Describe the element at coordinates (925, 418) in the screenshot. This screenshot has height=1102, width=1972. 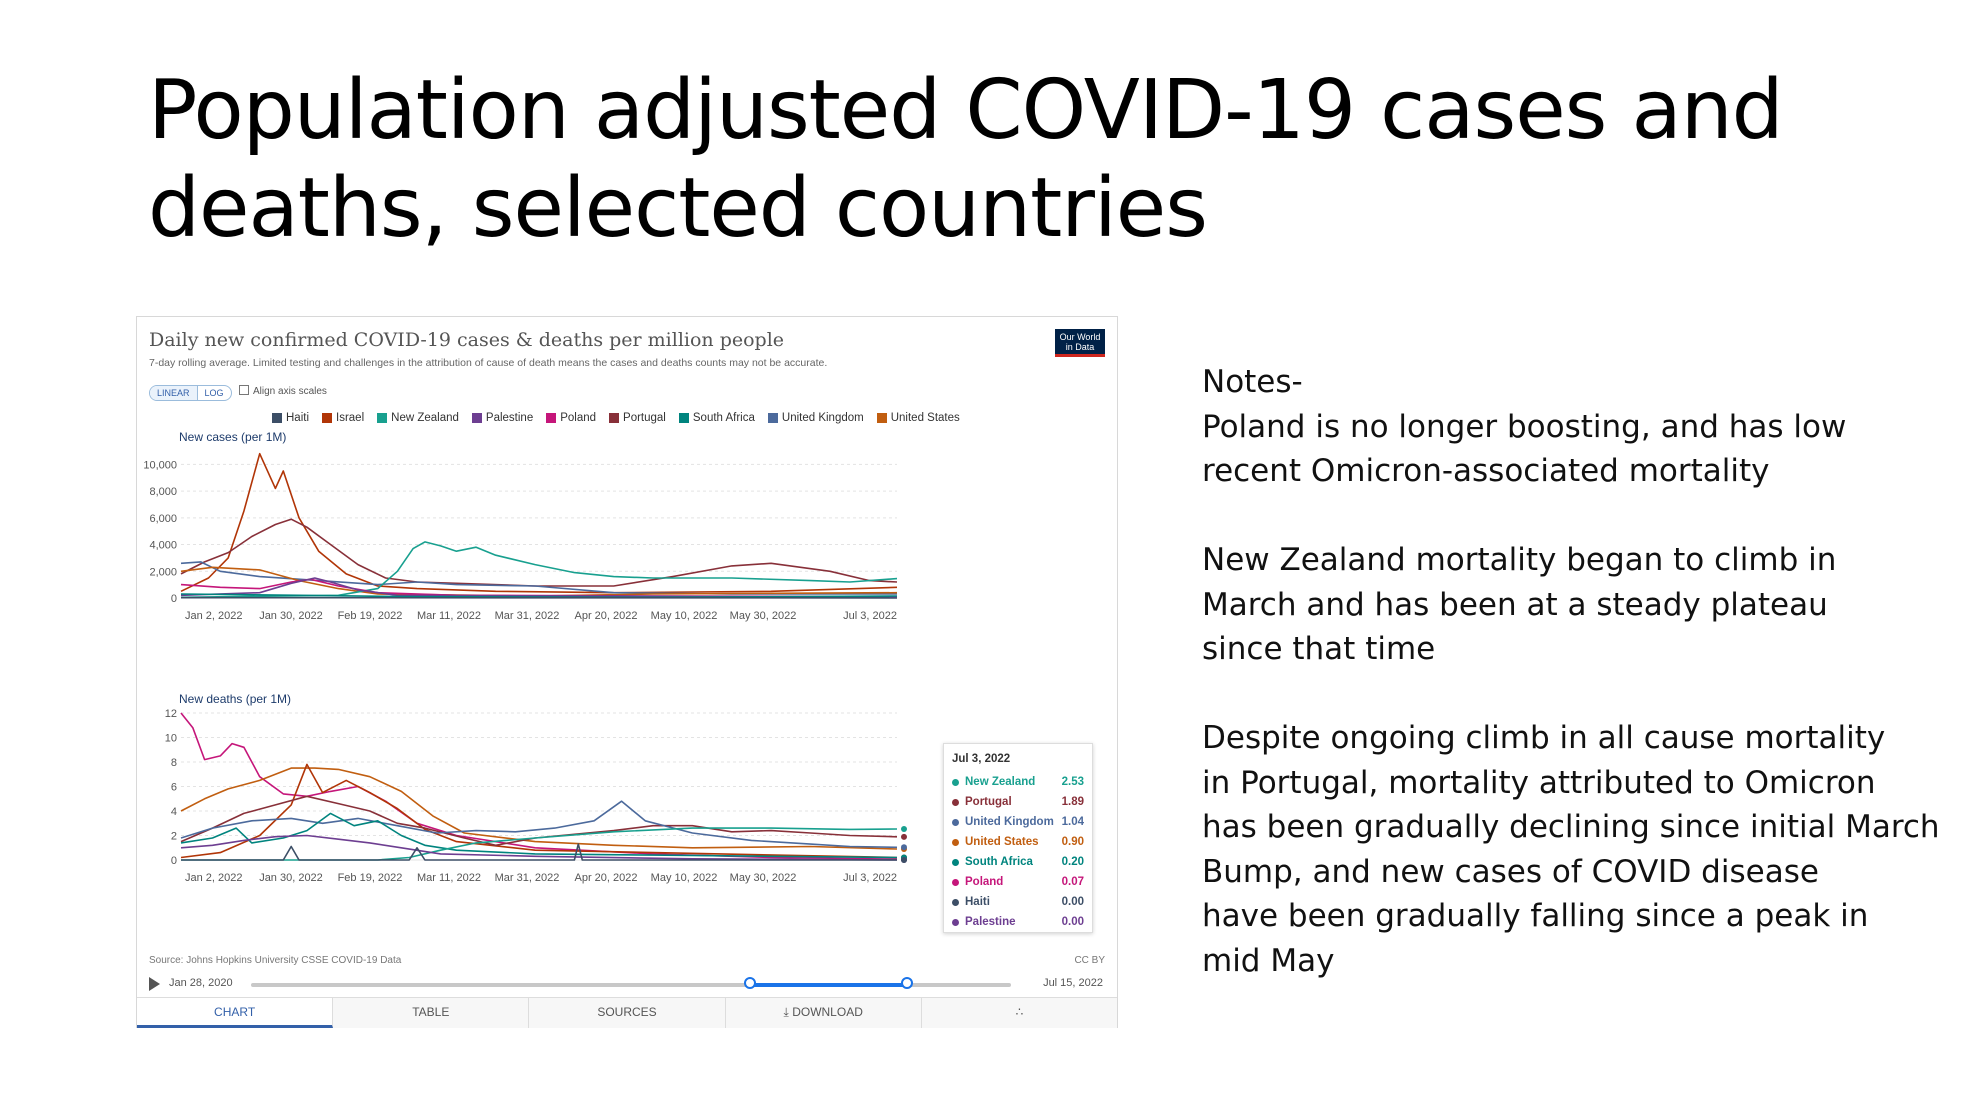
I see `legend-label: United States` at that location.